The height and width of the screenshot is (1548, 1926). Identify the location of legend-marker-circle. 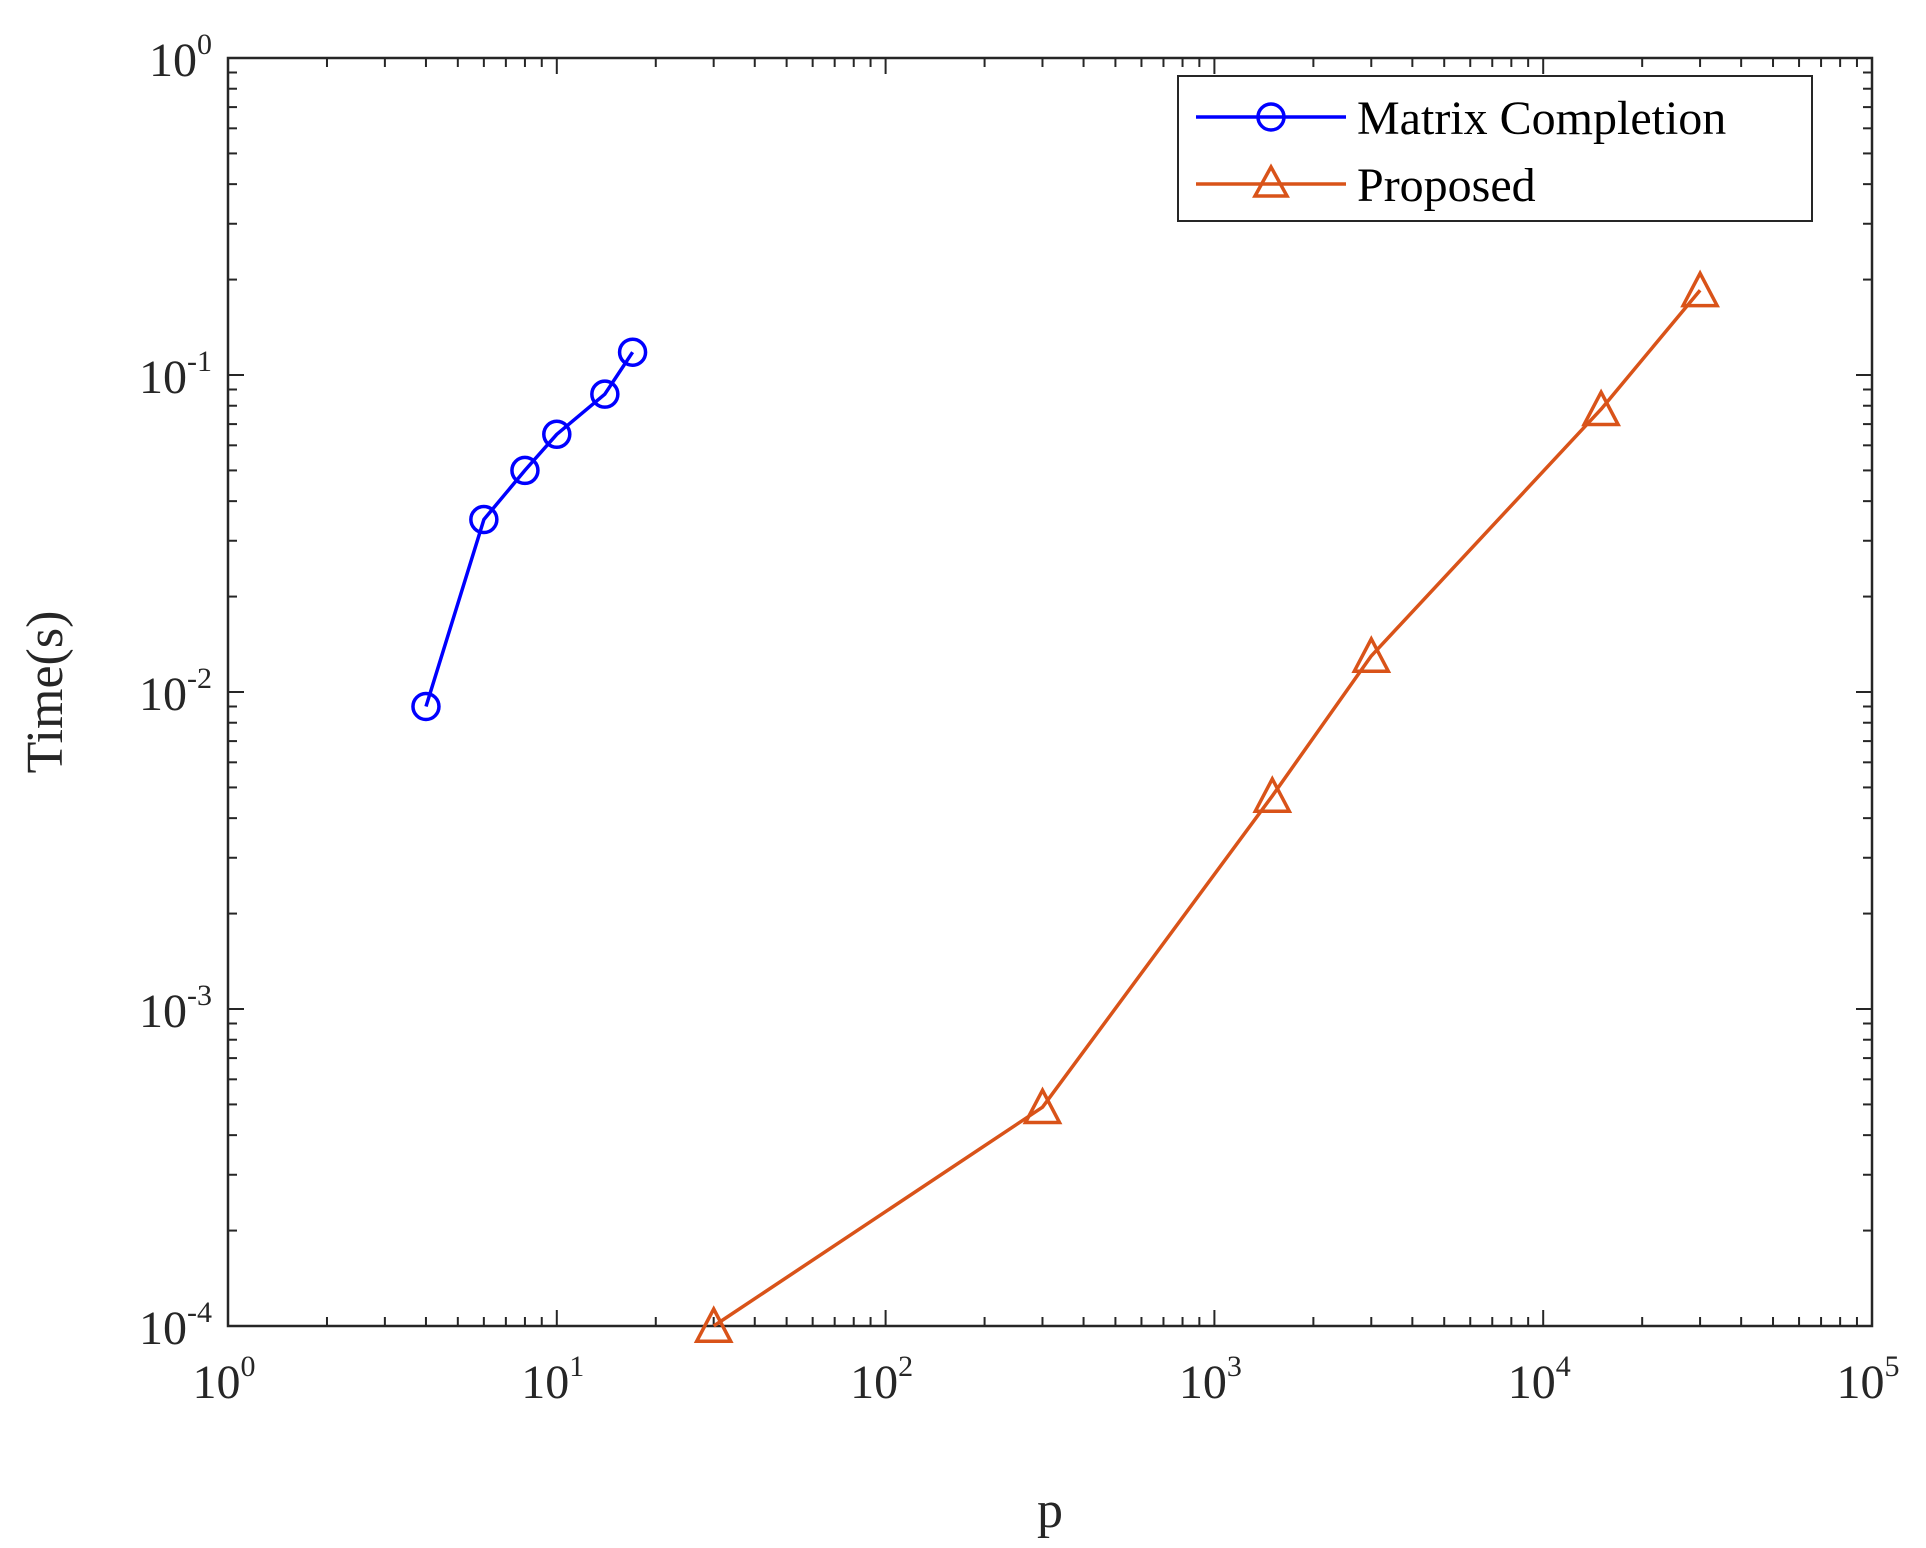
(1271, 117).